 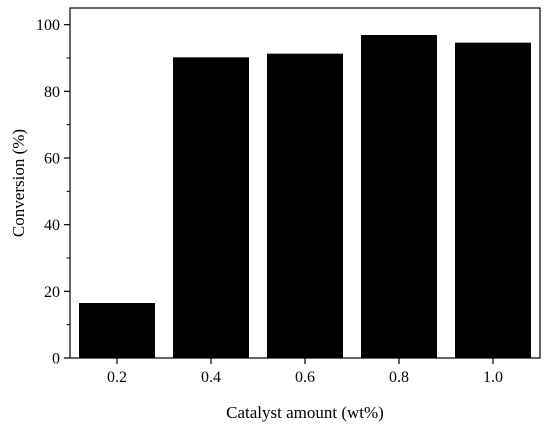 What do you see at coordinates (211, 377) in the screenshot?
I see `x-tick-label: 0.4` at bounding box center [211, 377].